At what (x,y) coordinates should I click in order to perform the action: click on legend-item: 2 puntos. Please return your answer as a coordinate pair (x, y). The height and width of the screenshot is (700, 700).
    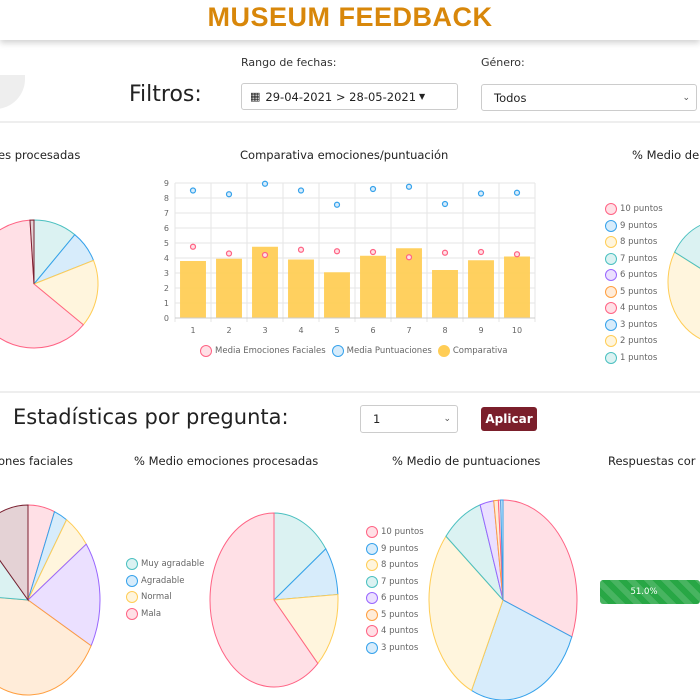
    Looking at the image, I should click on (634, 341).